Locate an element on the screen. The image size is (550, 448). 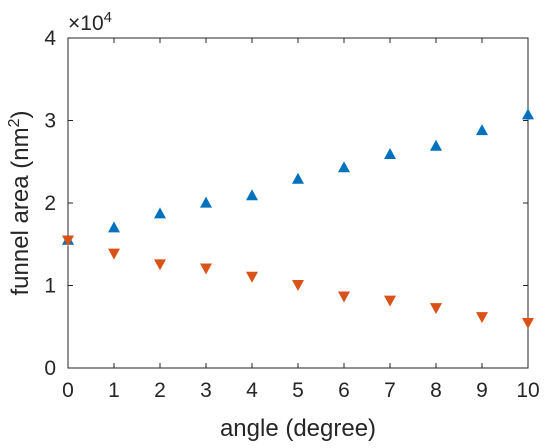
x-axis-tick-labels: 0 1 2 3 4 5 6 7 8 9 10 is located at coordinates (301, 390).